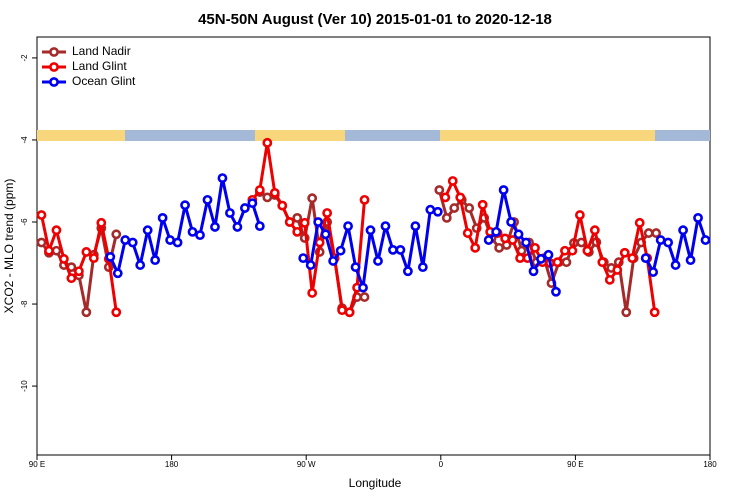 The width and height of the screenshot is (750, 500). What do you see at coordinates (104, 81) in the screenshot?
I see `legend-label: Ocean Glint` at bounding box center [104, 81].